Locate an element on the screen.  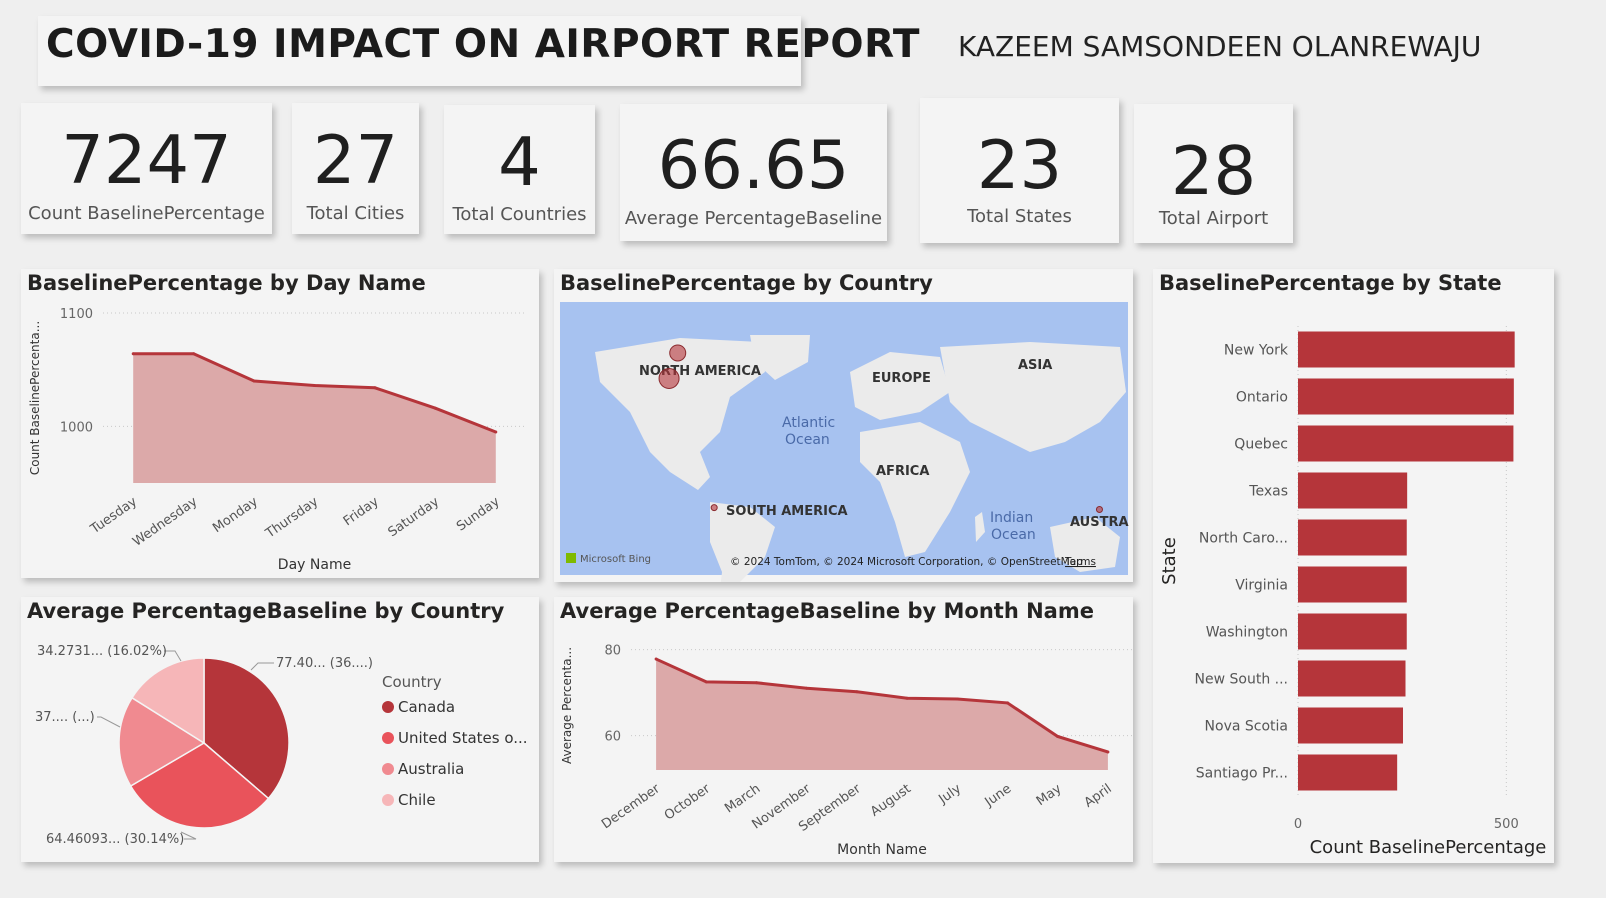
kpi-total-states: 23 Total States is located at coordinates (1019, 170).